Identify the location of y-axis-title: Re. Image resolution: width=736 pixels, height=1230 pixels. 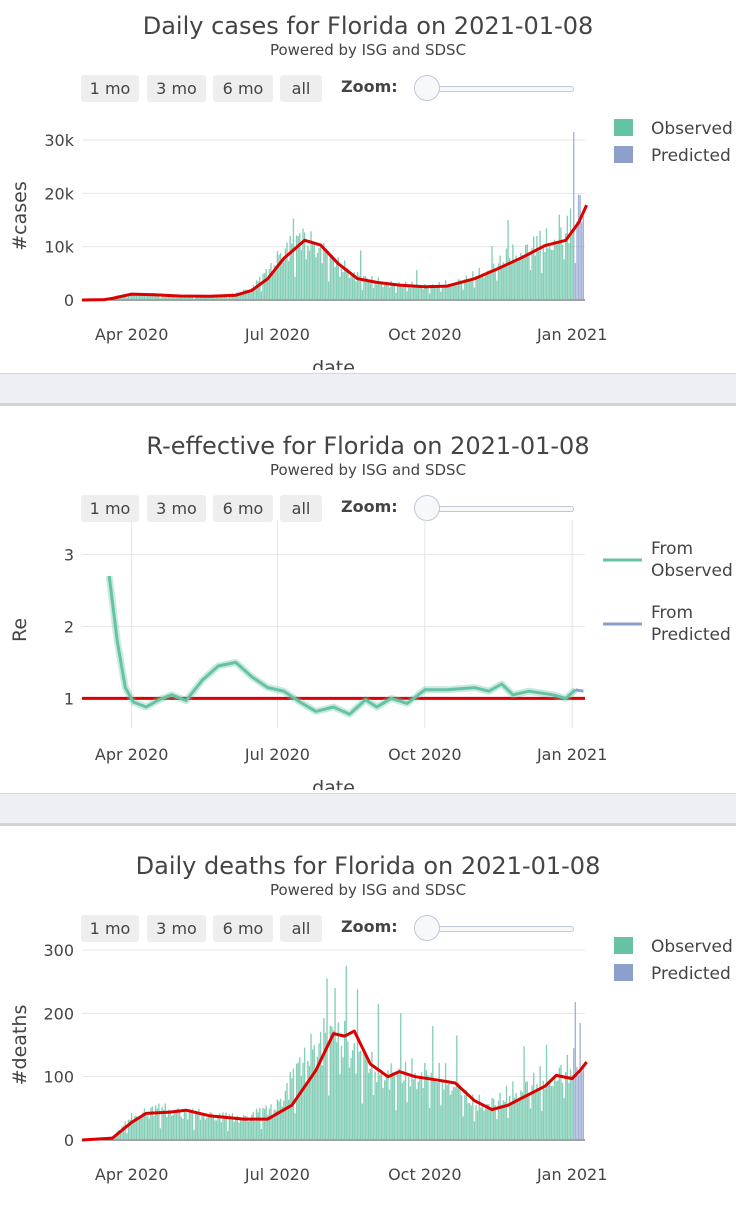
(20, 630).